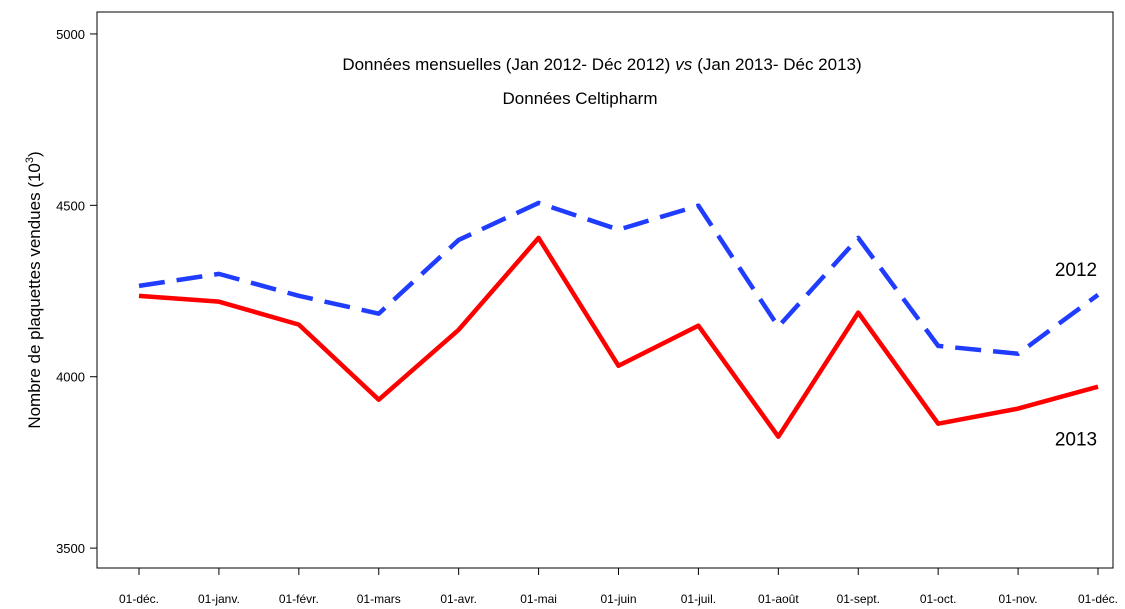 This screenshot has width=1125, height=609. What do you see at coordinates (538, 599) in the screenshot?
I see `x-tick-label: 01-mai` at bounding box center [538, 599].